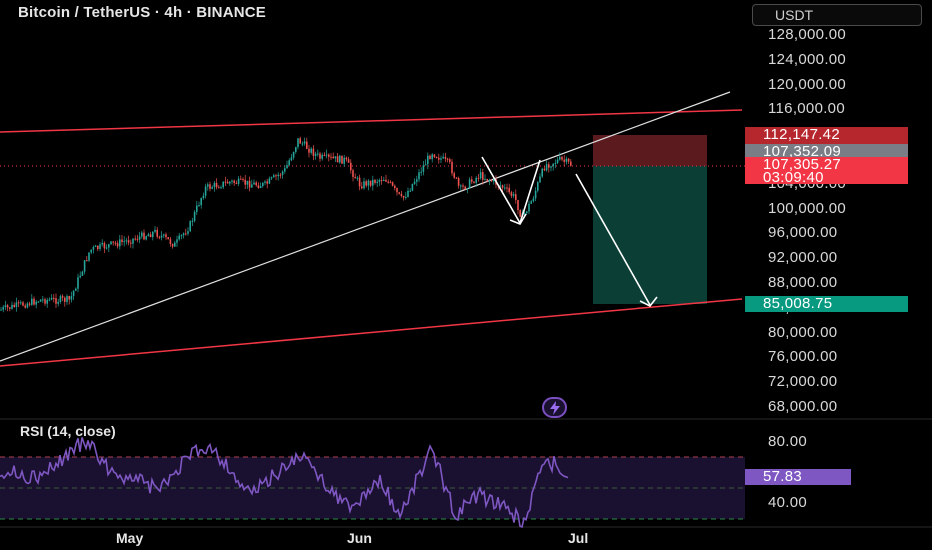 The width and height of the screenshot is (932, 550). Describe the element at coordinates (803, 357) in the screenshot. I see `price-tick: 76,000.00` at that location.